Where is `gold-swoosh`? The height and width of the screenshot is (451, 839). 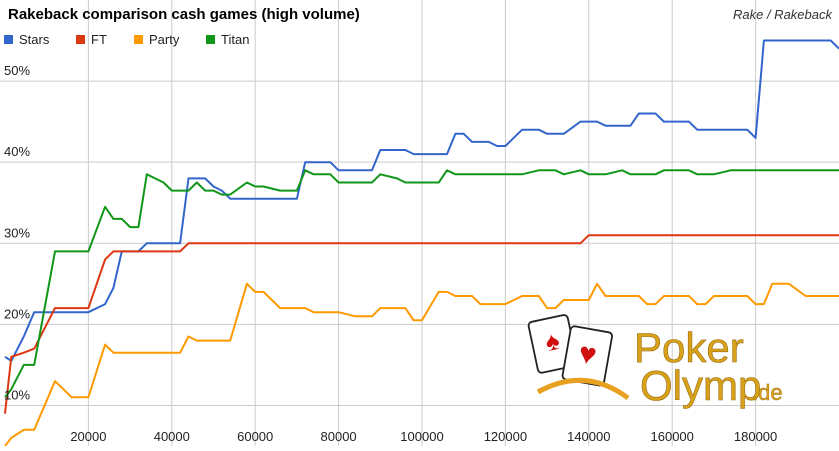
gold-swoosh is located at coordinates (583, 389).